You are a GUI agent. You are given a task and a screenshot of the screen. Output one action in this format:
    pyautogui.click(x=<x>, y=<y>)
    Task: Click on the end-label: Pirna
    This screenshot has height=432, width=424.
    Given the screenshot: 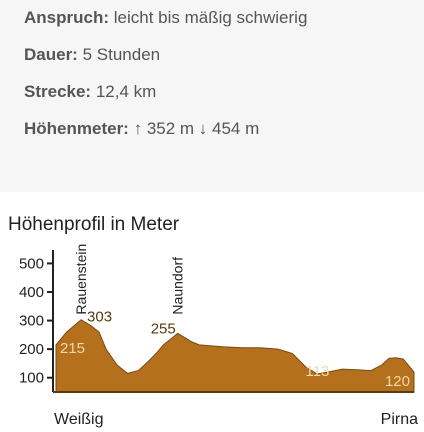 What is the action you would take?
    pyautogui.click(x=399, y=419)
    